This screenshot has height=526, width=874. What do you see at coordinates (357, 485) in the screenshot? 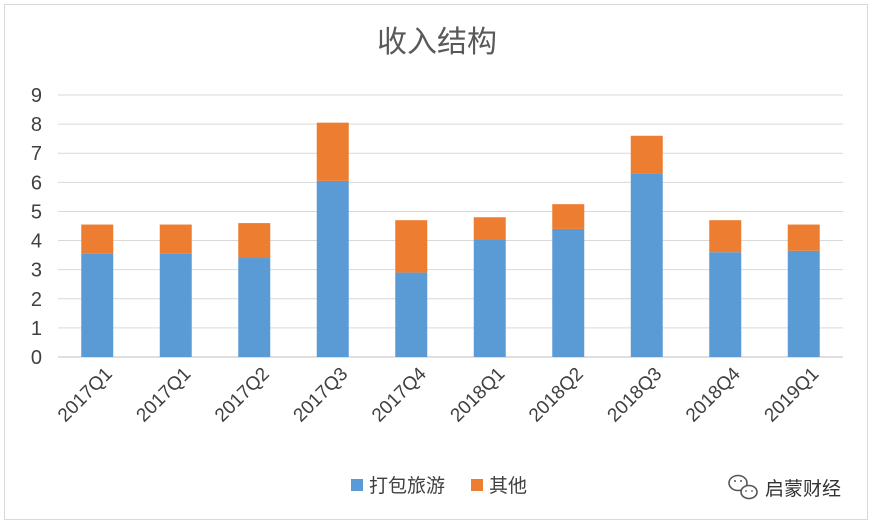
I see `legend-swatch-package-tour` at bounding box center [357, 485].